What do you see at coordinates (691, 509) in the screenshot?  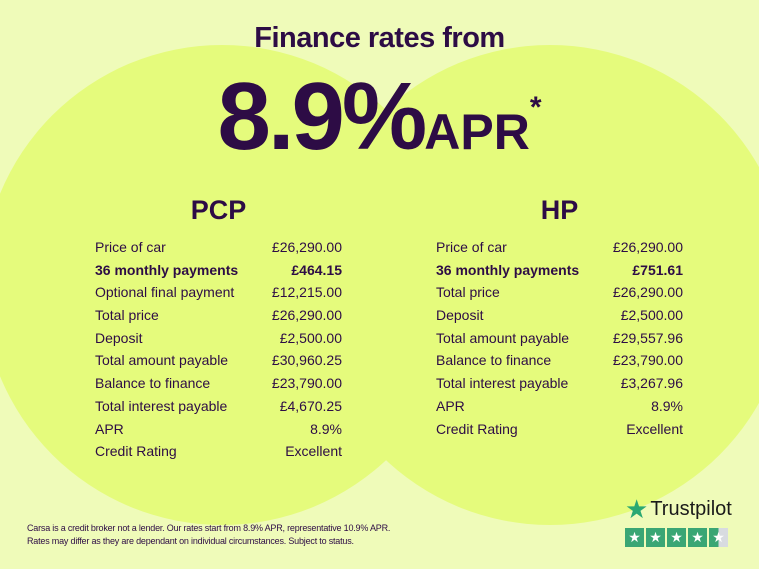 I see `trustpilot-label: Trustpilot` at bounding box center [691, 509].